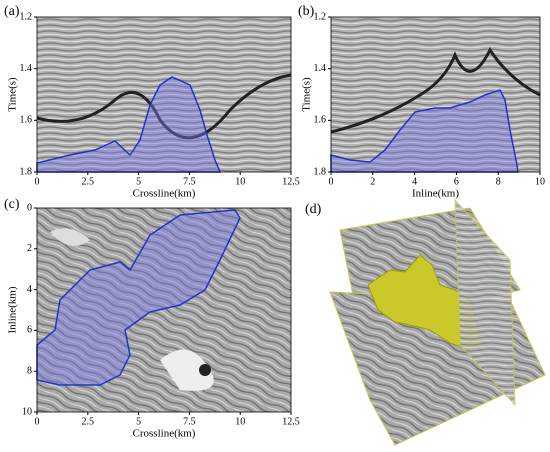 The width and height of the screenshot is (550, 452). Describe the element at coordinates (372, 181) in the screenshot. I see `x-tick-label: 2` at that location.